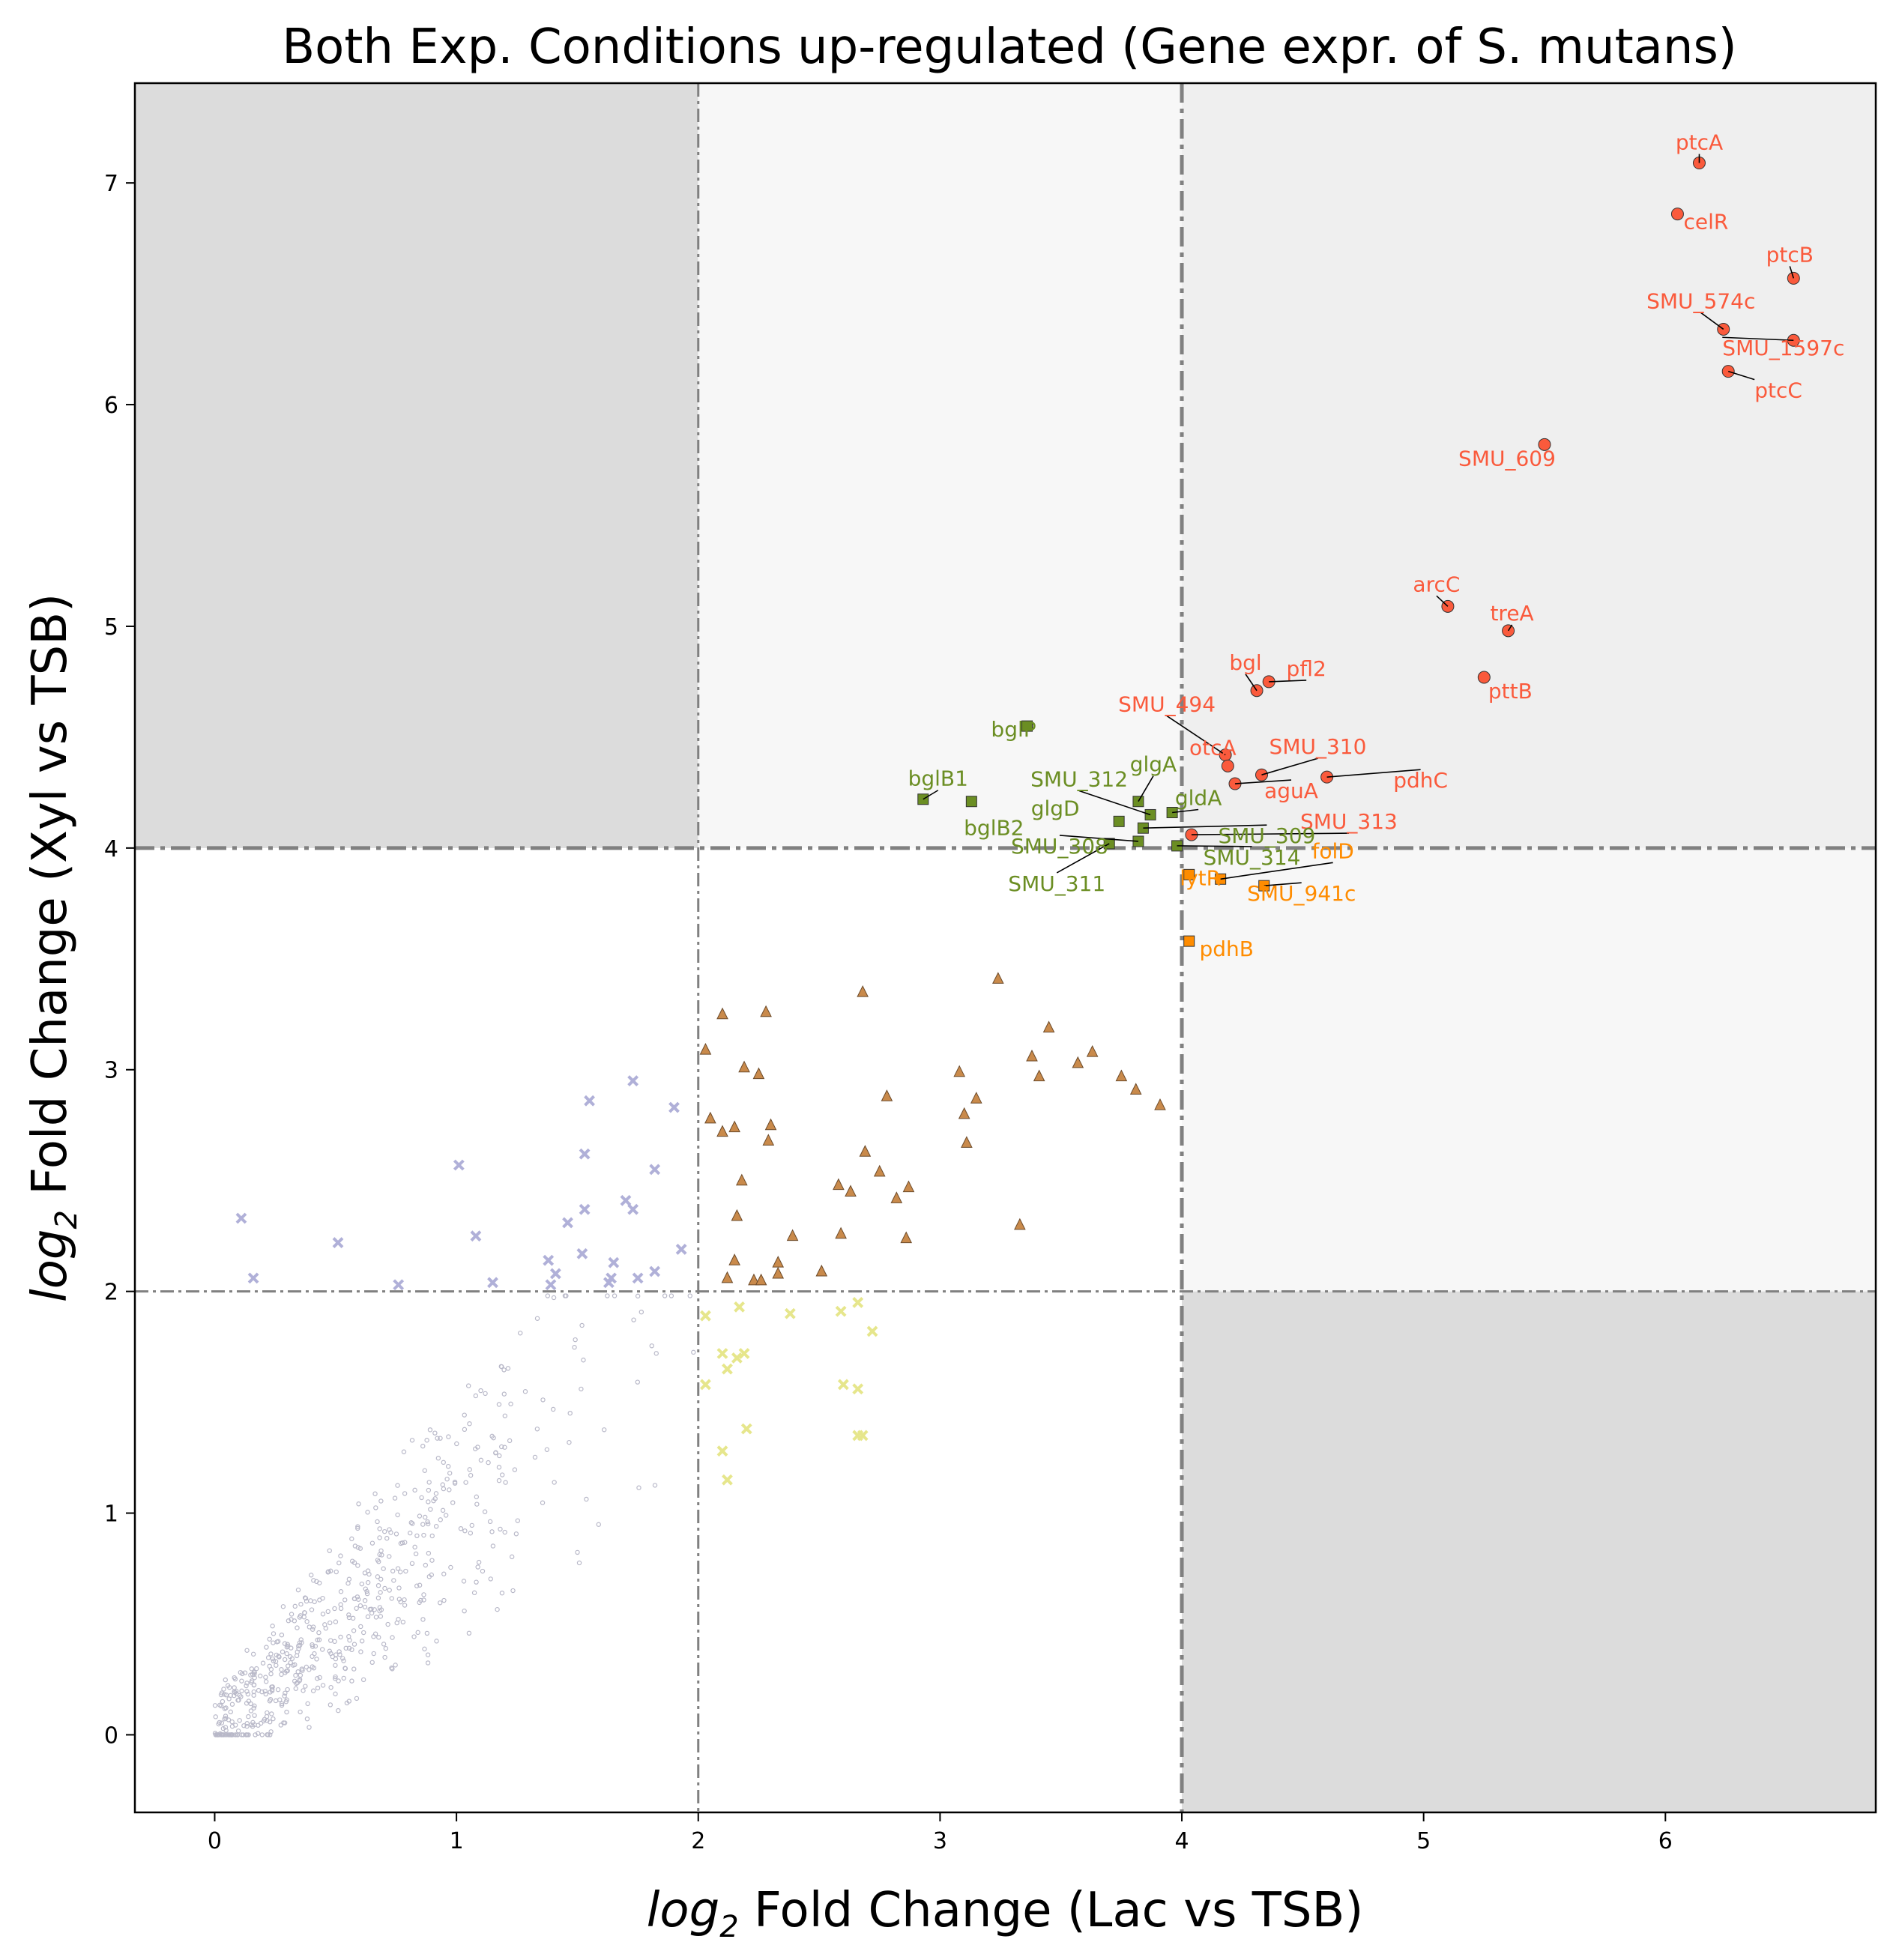 The width and height of the screenshot is (1899, 1960). Describe the element at coordinates (66, 1219) in the screenshot. I see `y-axis-label-sub: 2` at that location.